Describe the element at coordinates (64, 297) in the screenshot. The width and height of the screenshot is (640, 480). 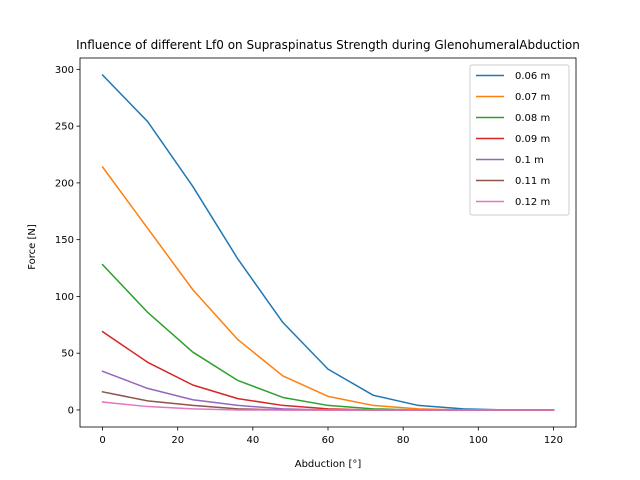
I see `y-tick-label-2: 100` at that location.